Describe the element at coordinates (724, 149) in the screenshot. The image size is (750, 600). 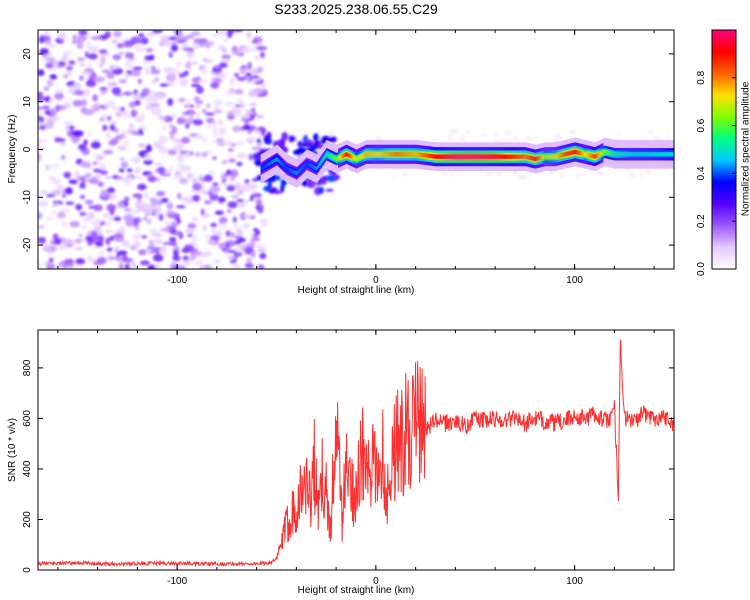
I see `colorbar-frame` at that location.